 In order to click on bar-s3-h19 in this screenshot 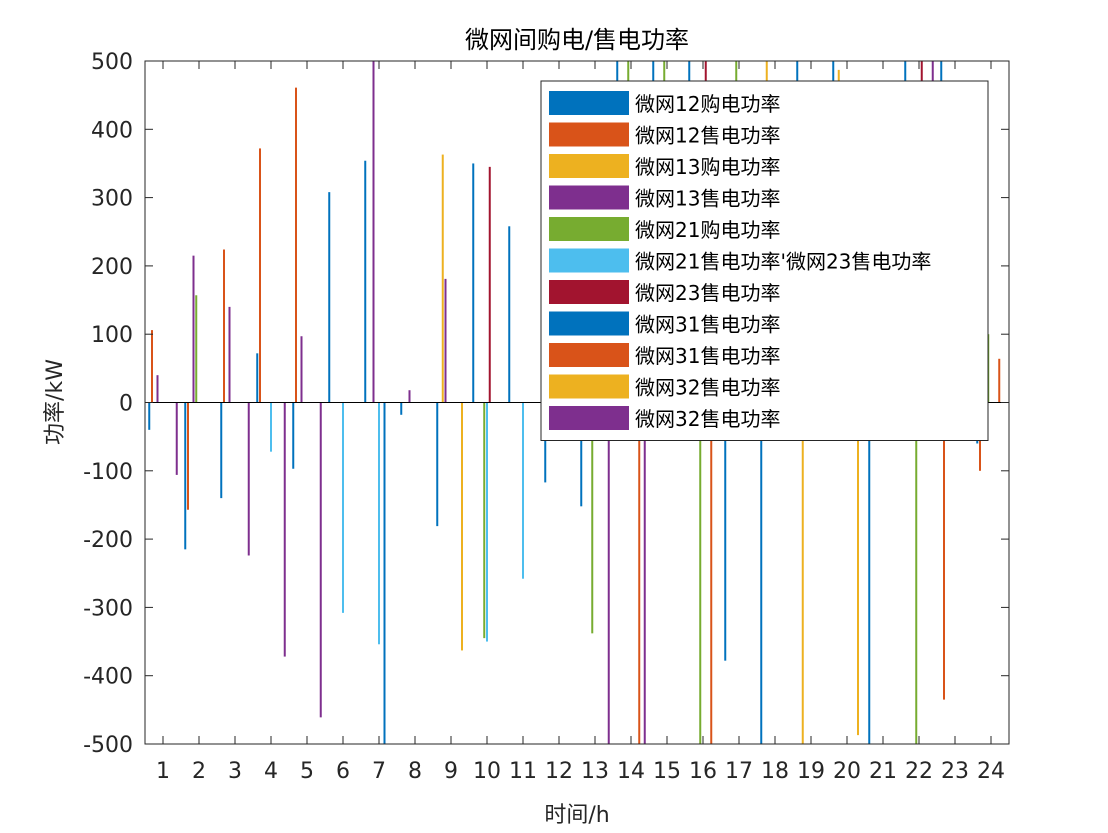, I will do `click(802, 573)`.